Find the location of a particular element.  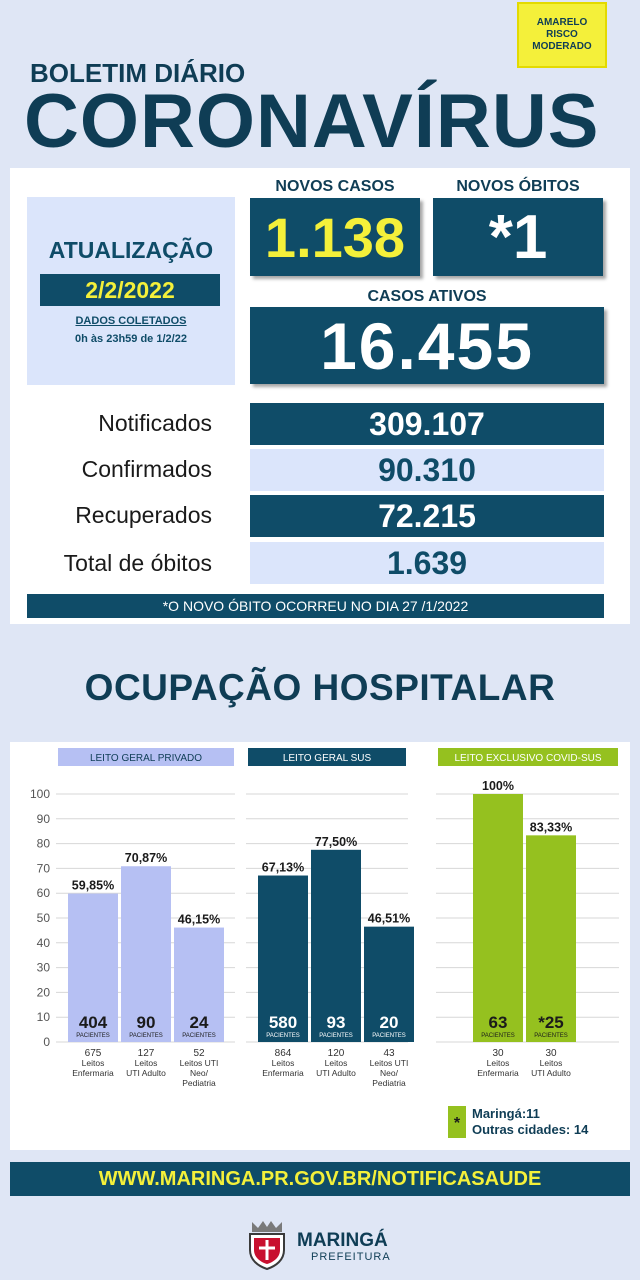

patients-count: 90 is located at coordinates (146, 1022).